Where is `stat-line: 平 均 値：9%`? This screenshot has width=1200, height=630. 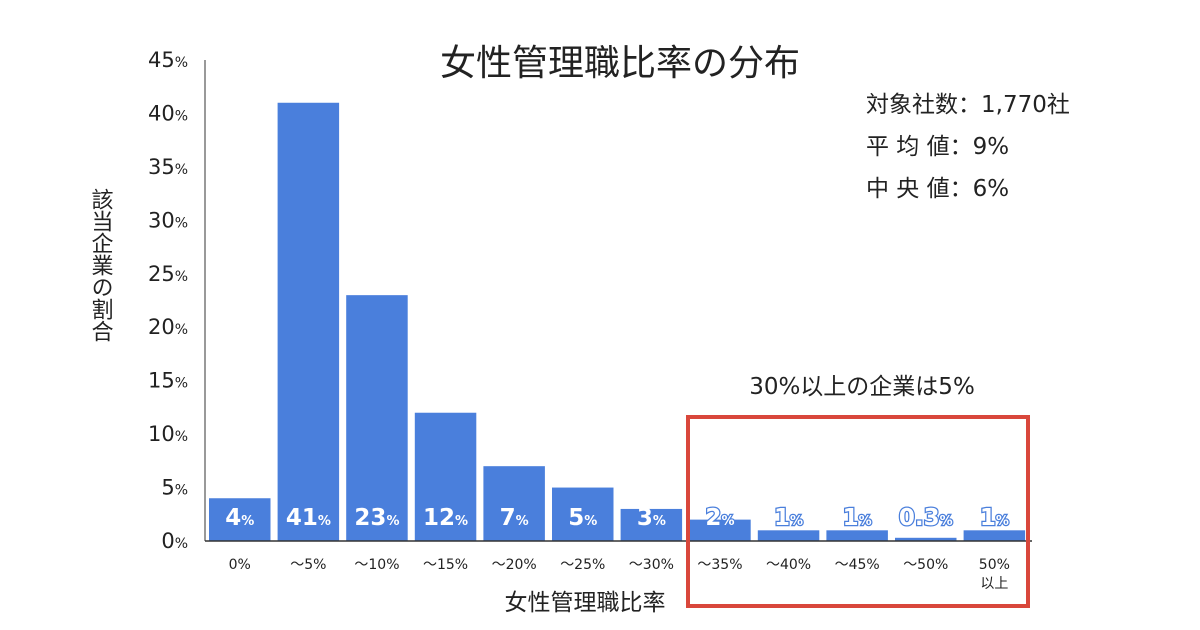
stat-line: 平 均 値：9% is located at coordinates (937, 147).